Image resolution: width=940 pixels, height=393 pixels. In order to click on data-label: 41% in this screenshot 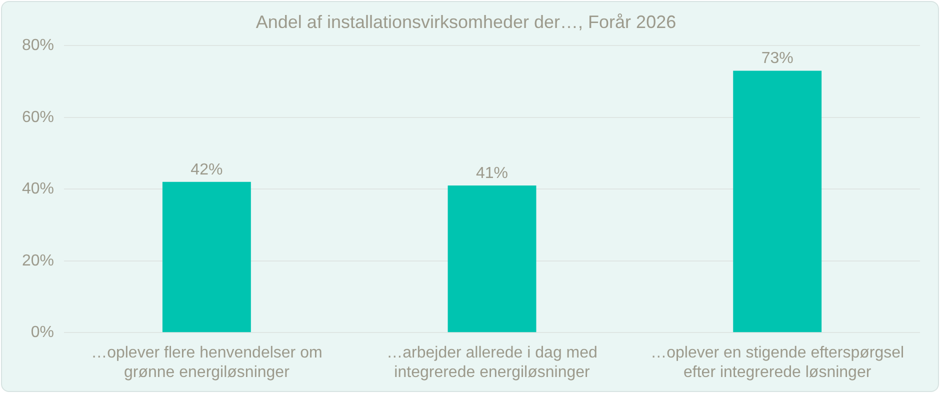, I will do `click(492, 173)`.